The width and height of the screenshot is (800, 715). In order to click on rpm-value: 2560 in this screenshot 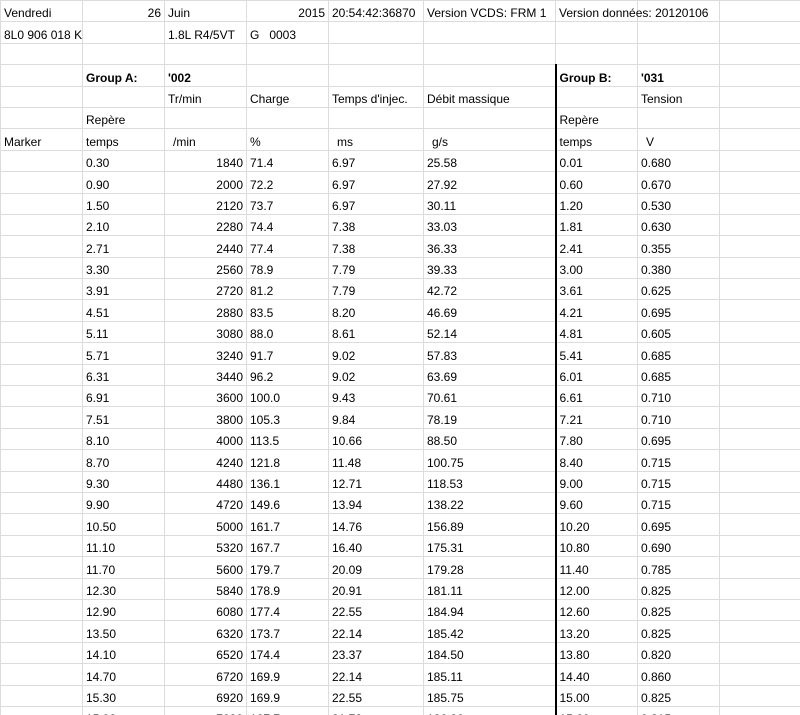, I will do `click(205, 268)`.